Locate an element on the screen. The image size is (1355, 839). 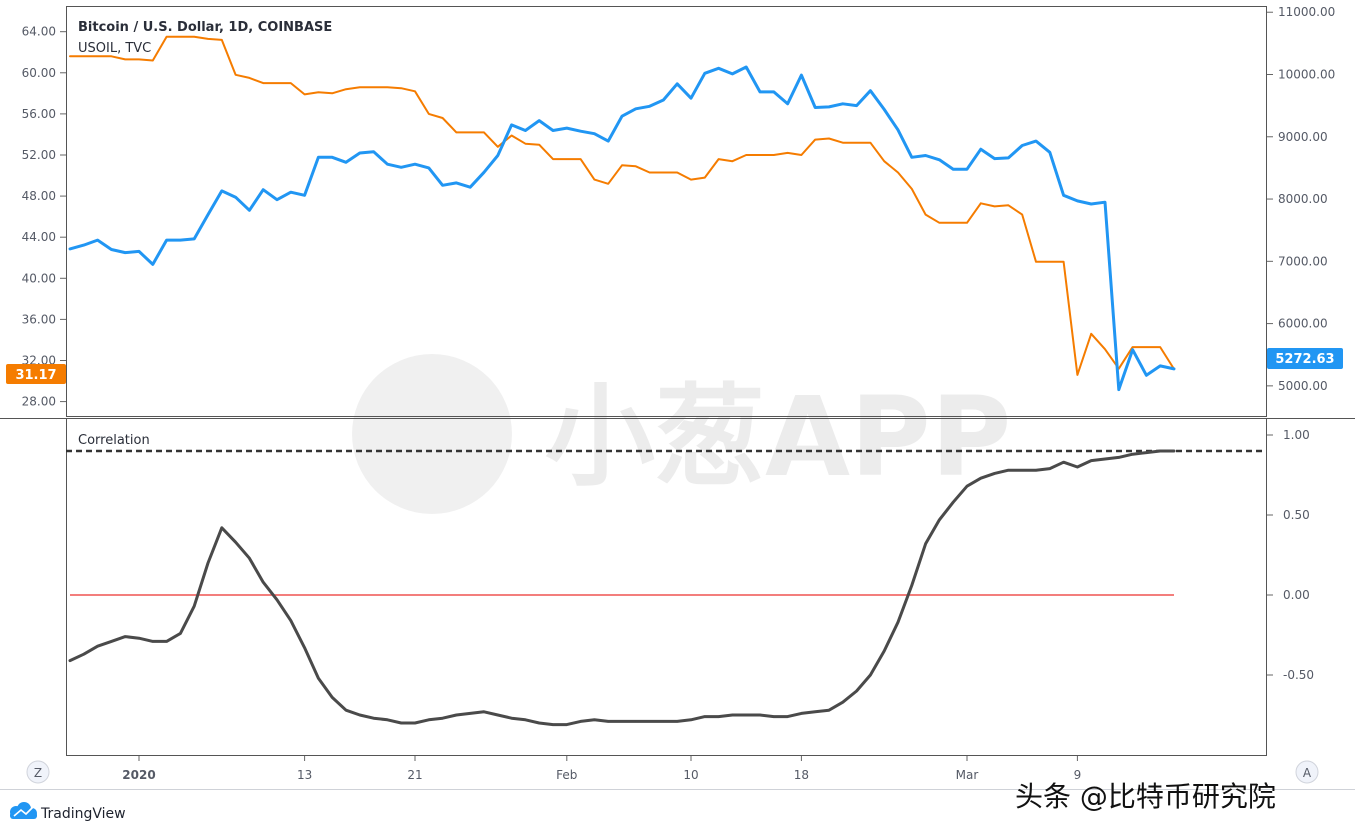
indicator-title: Correlation is located at coordinates (114, 440).